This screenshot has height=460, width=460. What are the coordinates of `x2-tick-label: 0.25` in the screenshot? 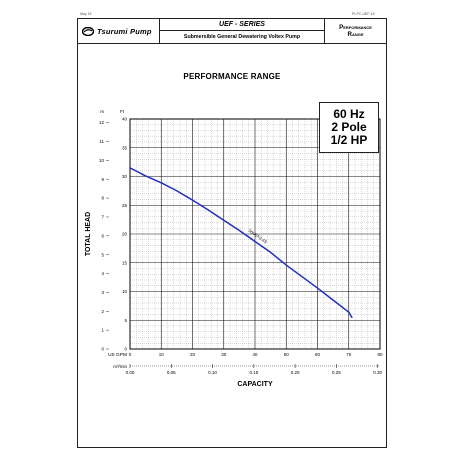 It's located at (336, 372).